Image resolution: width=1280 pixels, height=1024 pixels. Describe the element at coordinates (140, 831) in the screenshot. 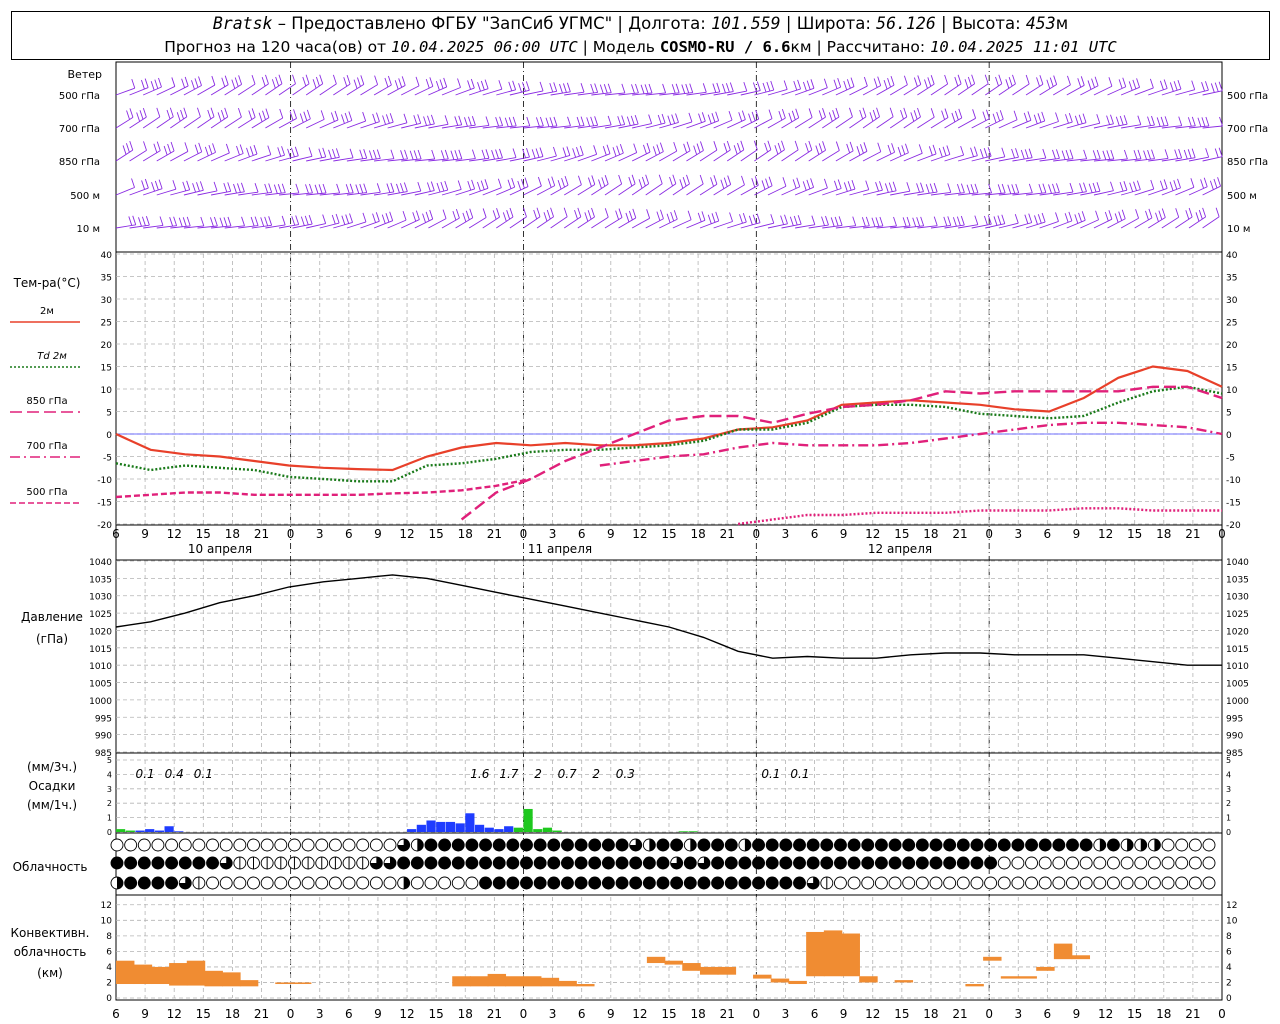

I see `precip-bar` at that location.